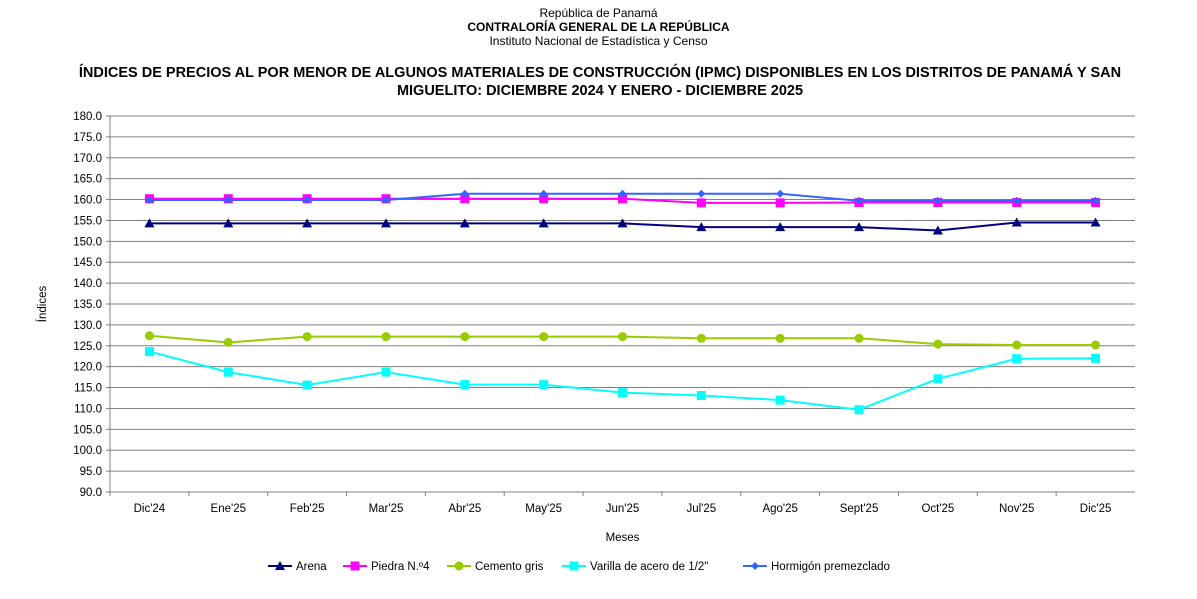  I want to click on x-tick-label: Sept'25, so click(859, 509).